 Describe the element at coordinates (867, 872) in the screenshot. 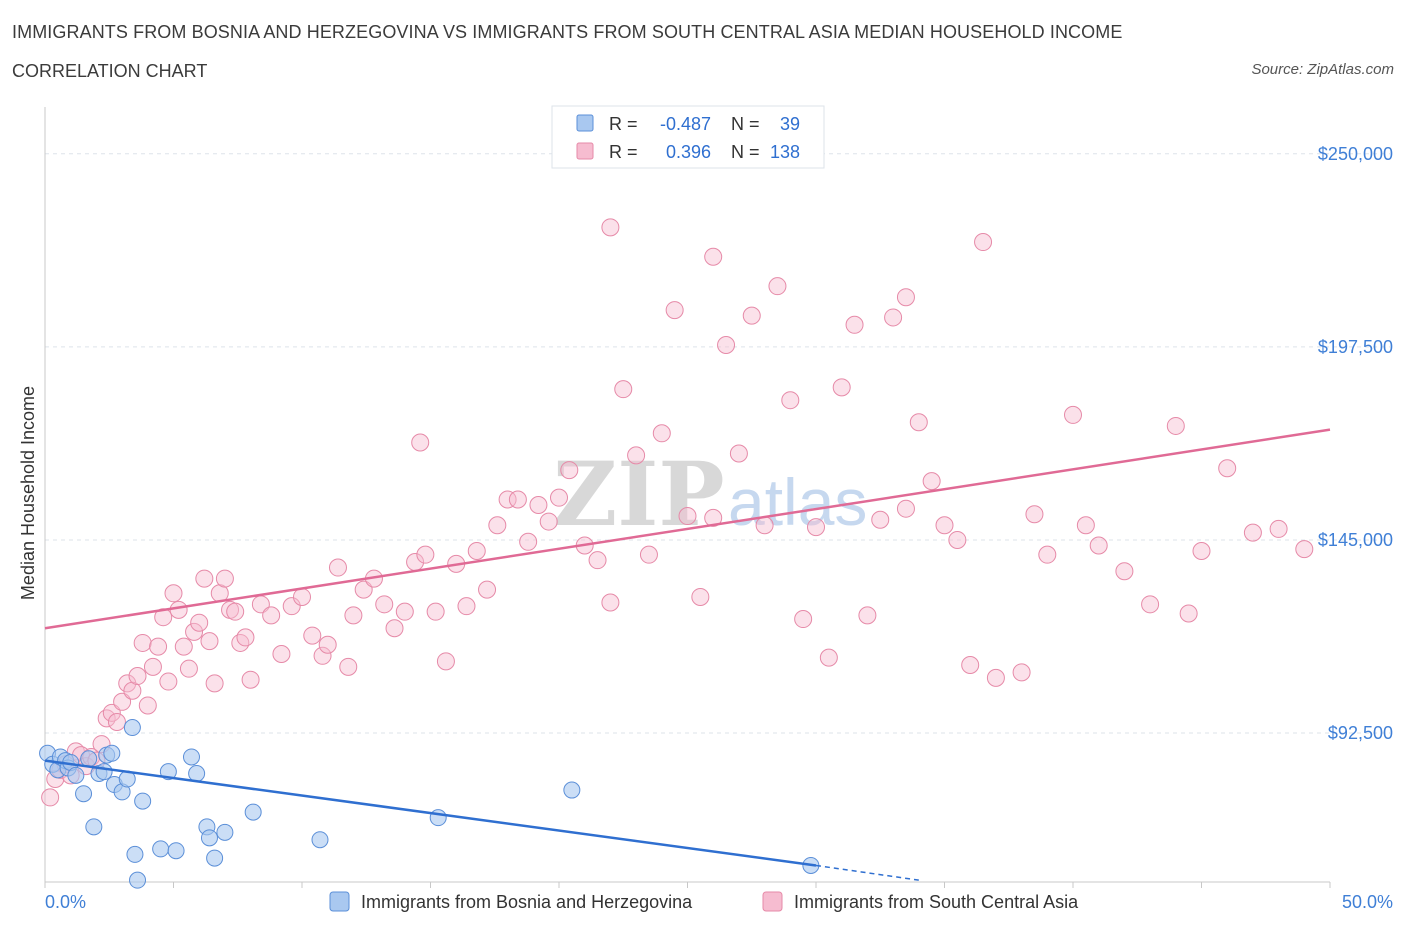

I see `trend-line-bosnia-extension` at that location.